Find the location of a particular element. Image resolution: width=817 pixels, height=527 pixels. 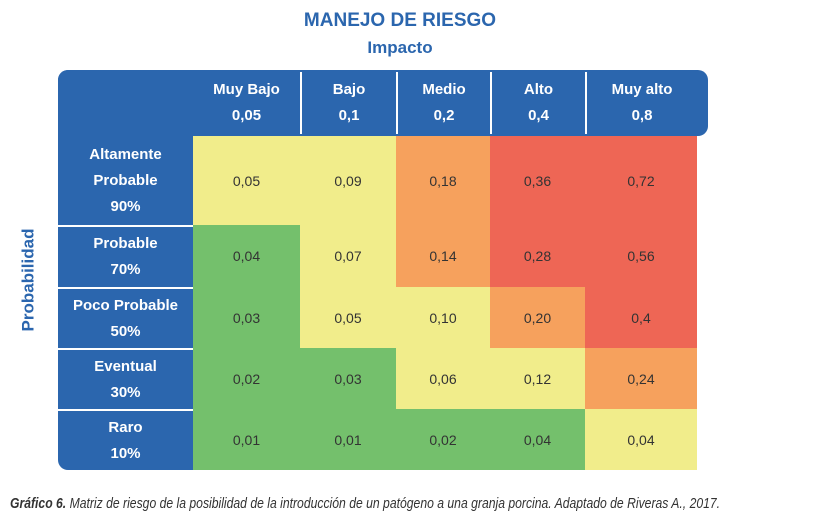

cell: 0,36 is located at coordinates (537, 180).